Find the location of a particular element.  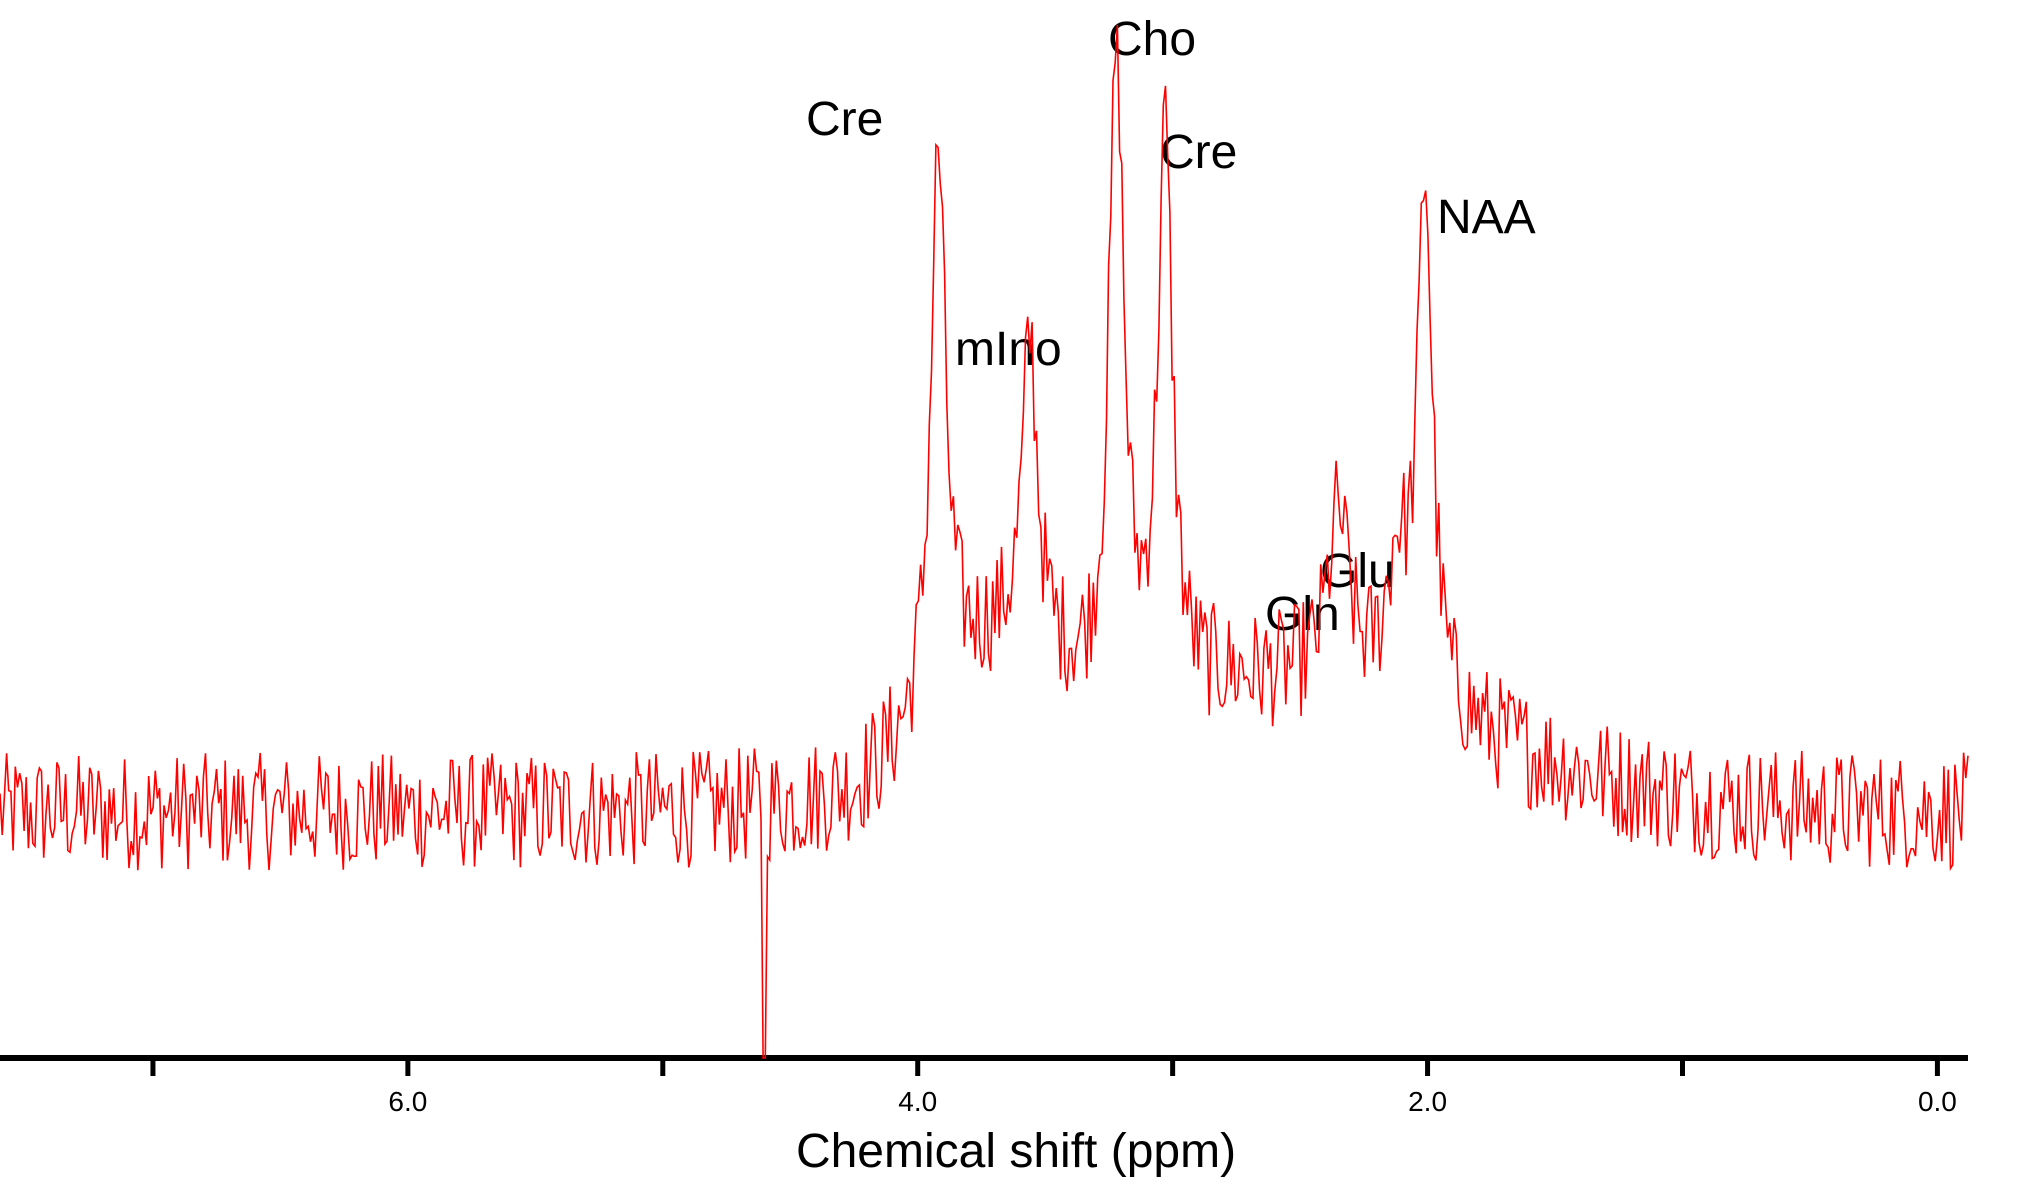

peak-label-mino: mIno is located at coordinates (1008, 349).